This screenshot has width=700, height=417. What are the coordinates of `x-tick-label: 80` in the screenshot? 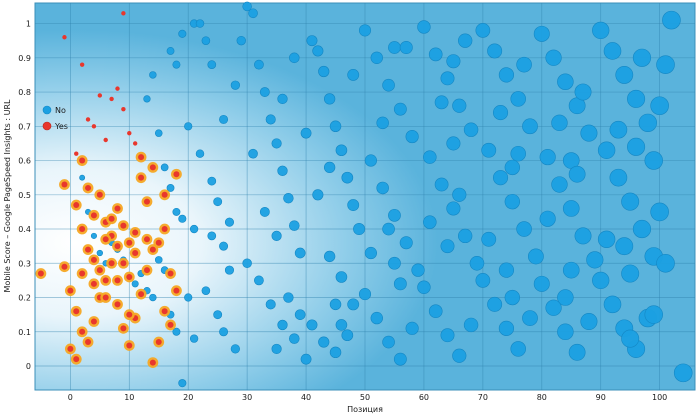 It's located at (542, 397).